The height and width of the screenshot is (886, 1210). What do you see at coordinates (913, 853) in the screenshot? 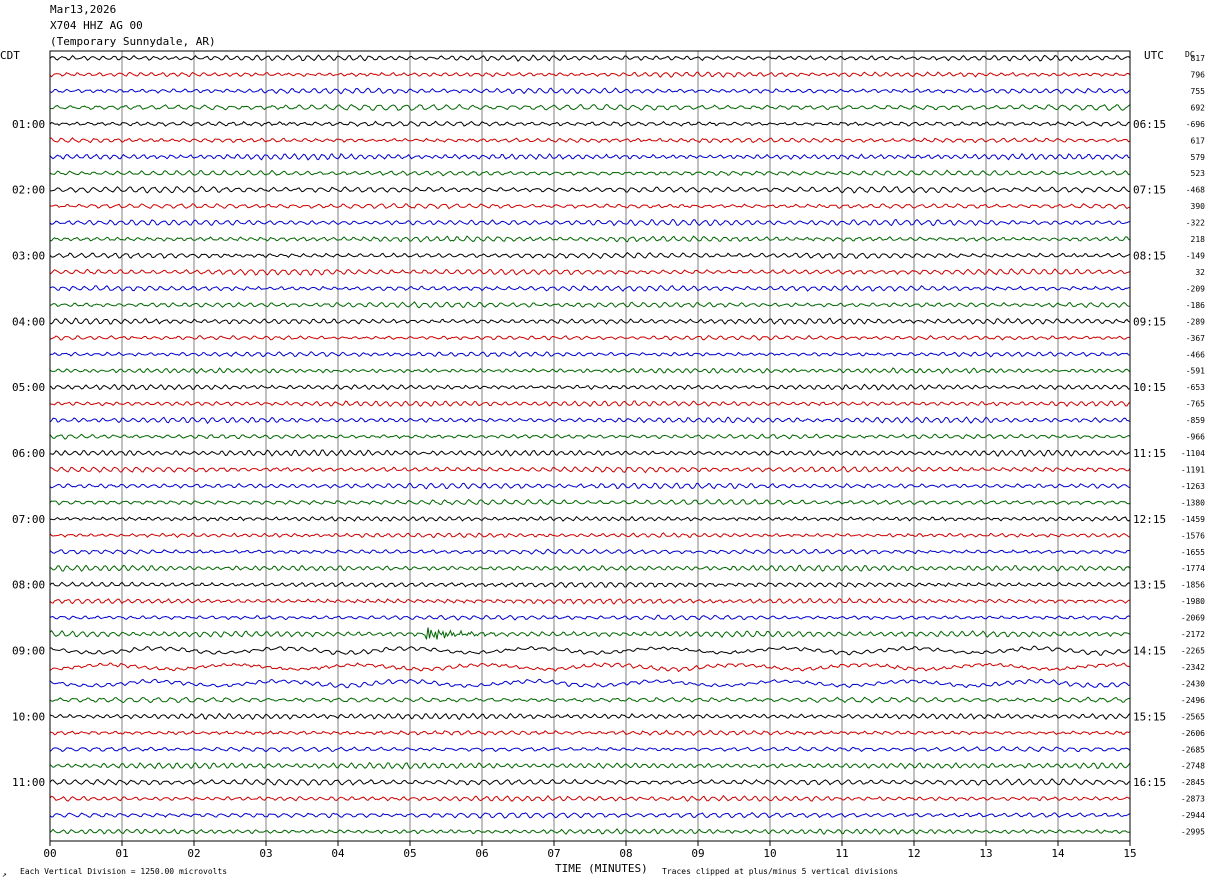
I see `x-tick-label: 12` at bounding box center [913, 853].